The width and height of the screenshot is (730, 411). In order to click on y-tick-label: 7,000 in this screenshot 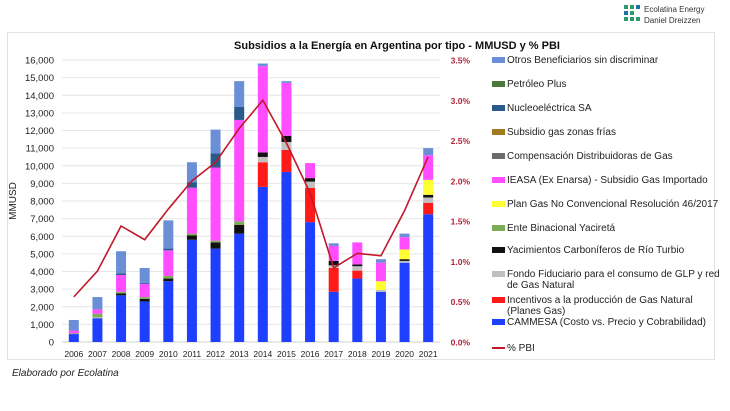, I will do `click(42, 219)`.